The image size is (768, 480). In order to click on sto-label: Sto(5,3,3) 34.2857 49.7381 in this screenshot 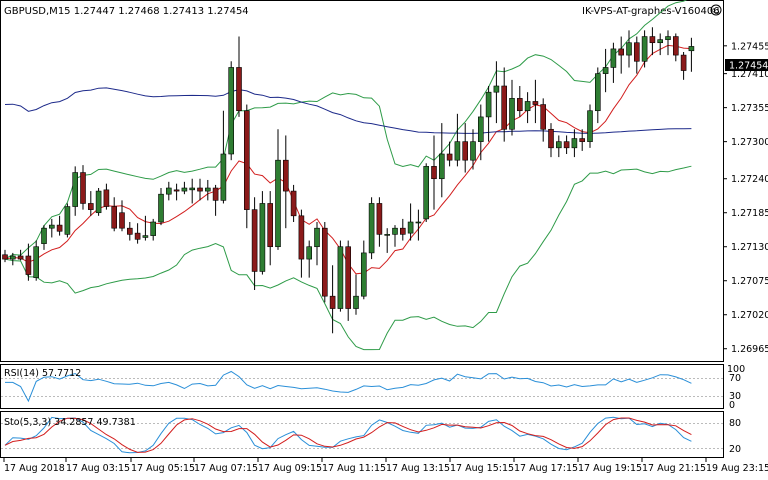, I will do `click(70, 422)`.